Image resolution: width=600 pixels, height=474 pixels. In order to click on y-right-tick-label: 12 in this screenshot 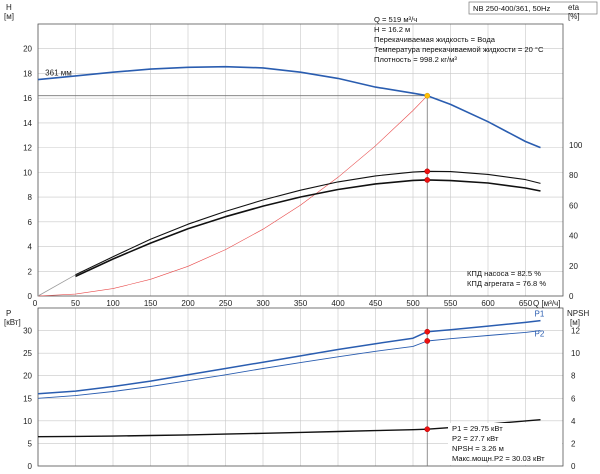, I will do `click(575, 331)`.